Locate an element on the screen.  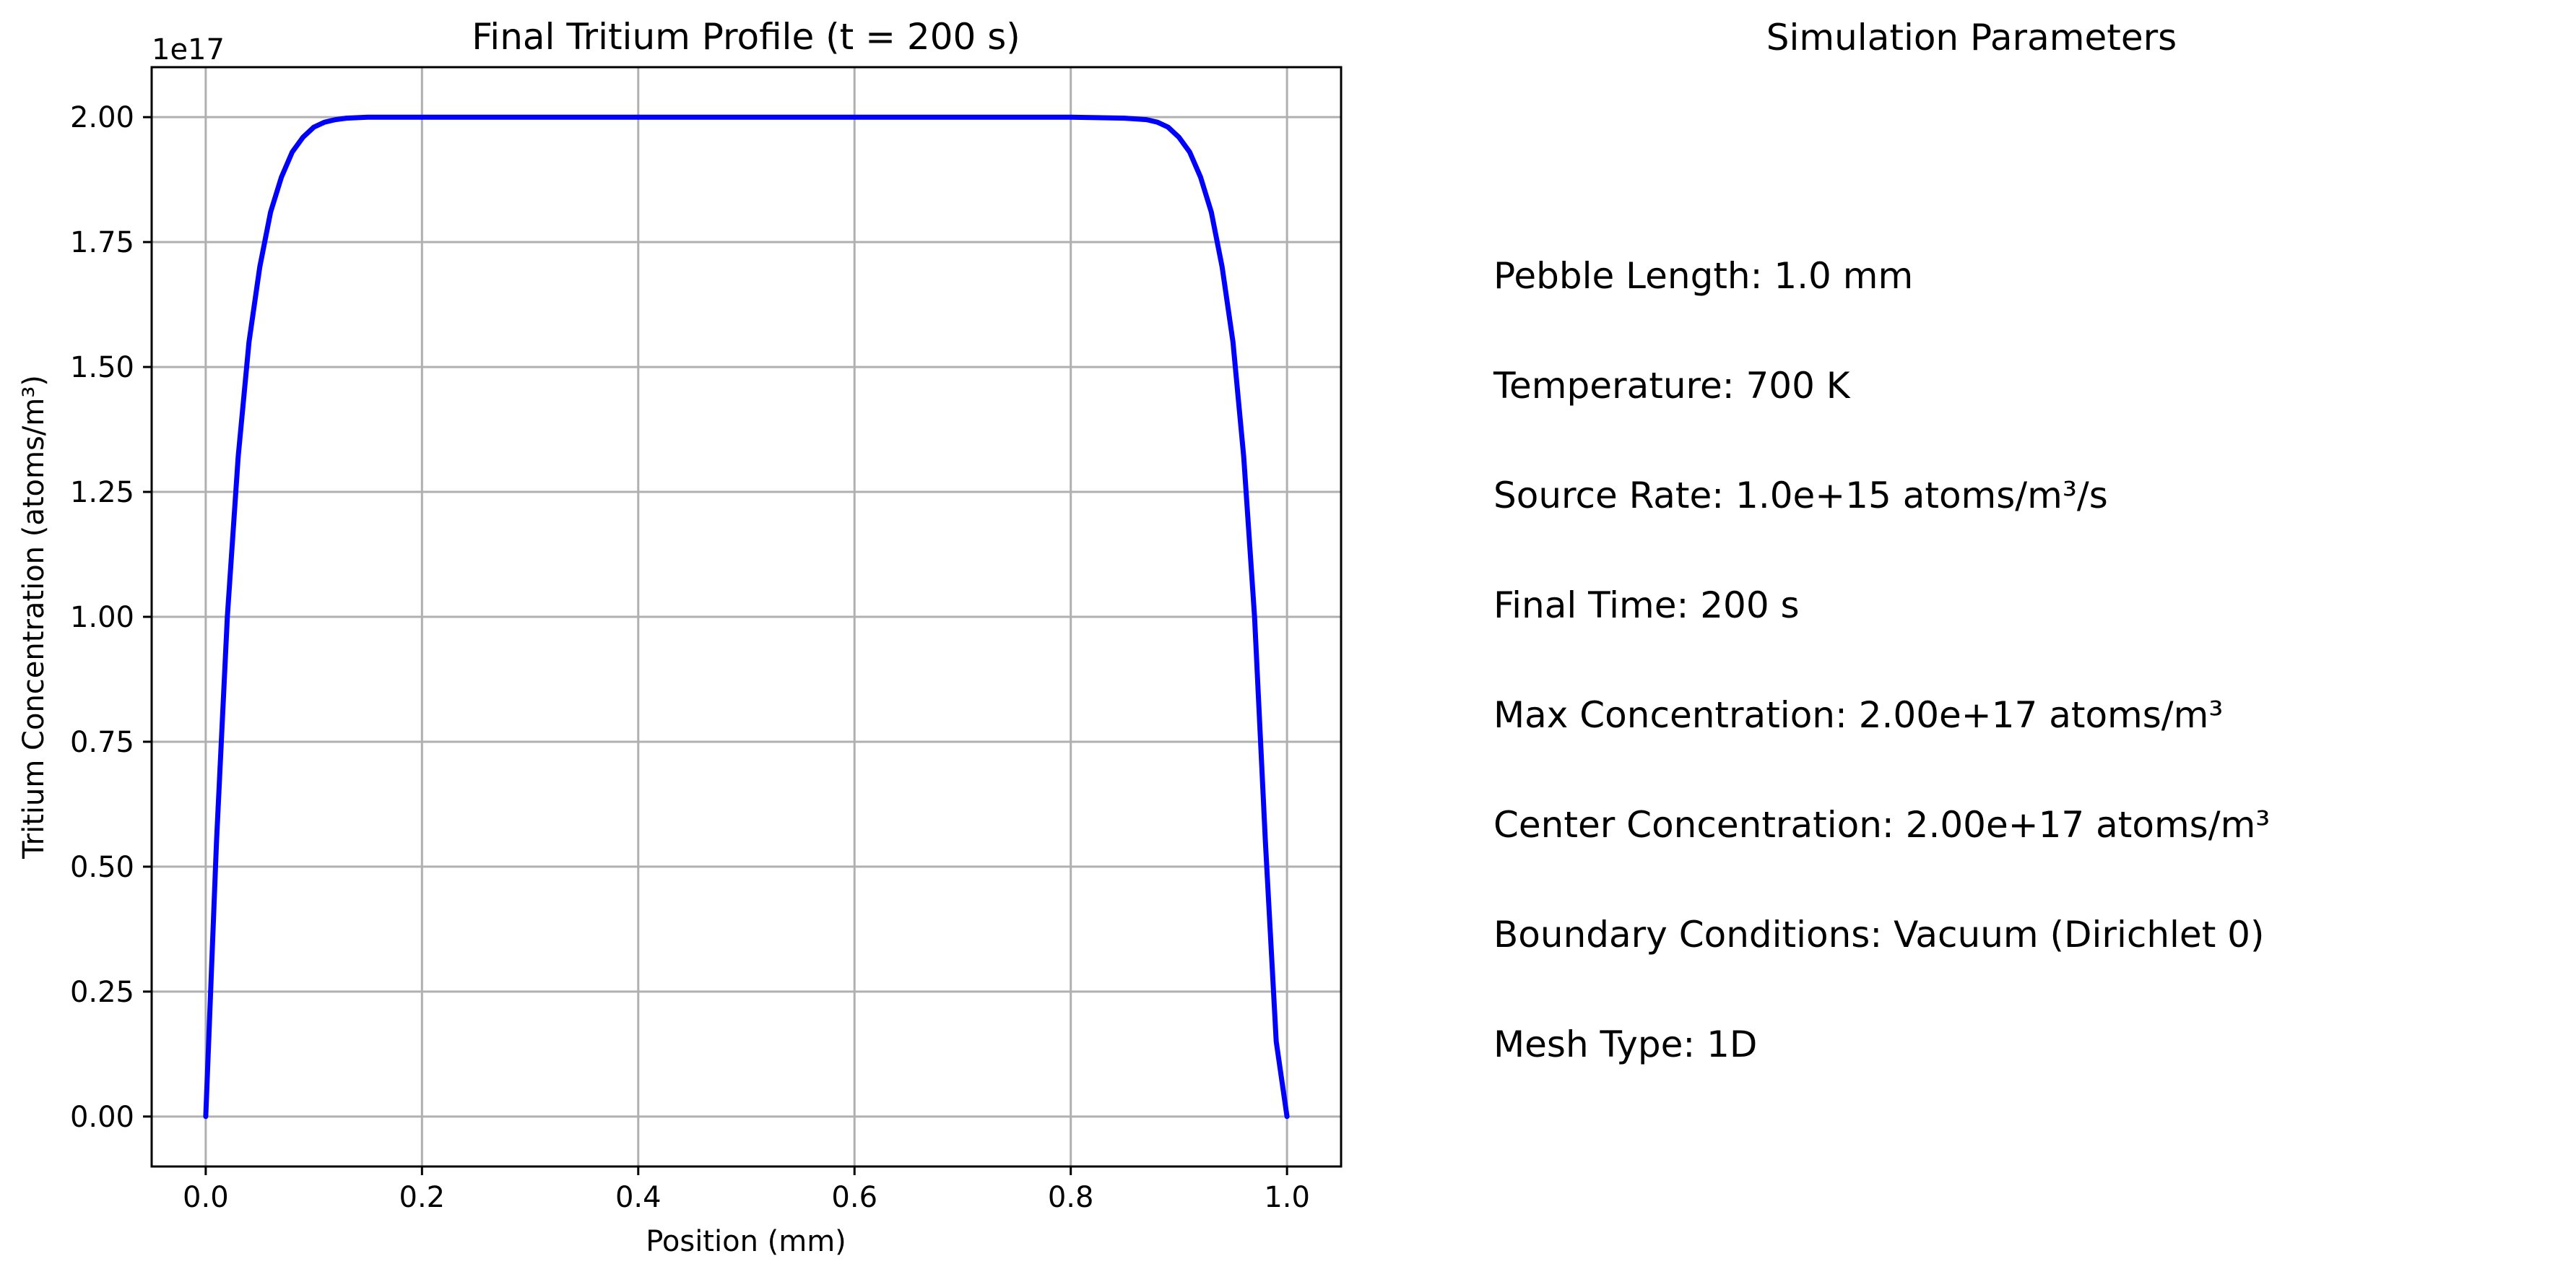
param-pebble-length: Pebble Length: 1.0 mm is located at coordinates (1703, 276).